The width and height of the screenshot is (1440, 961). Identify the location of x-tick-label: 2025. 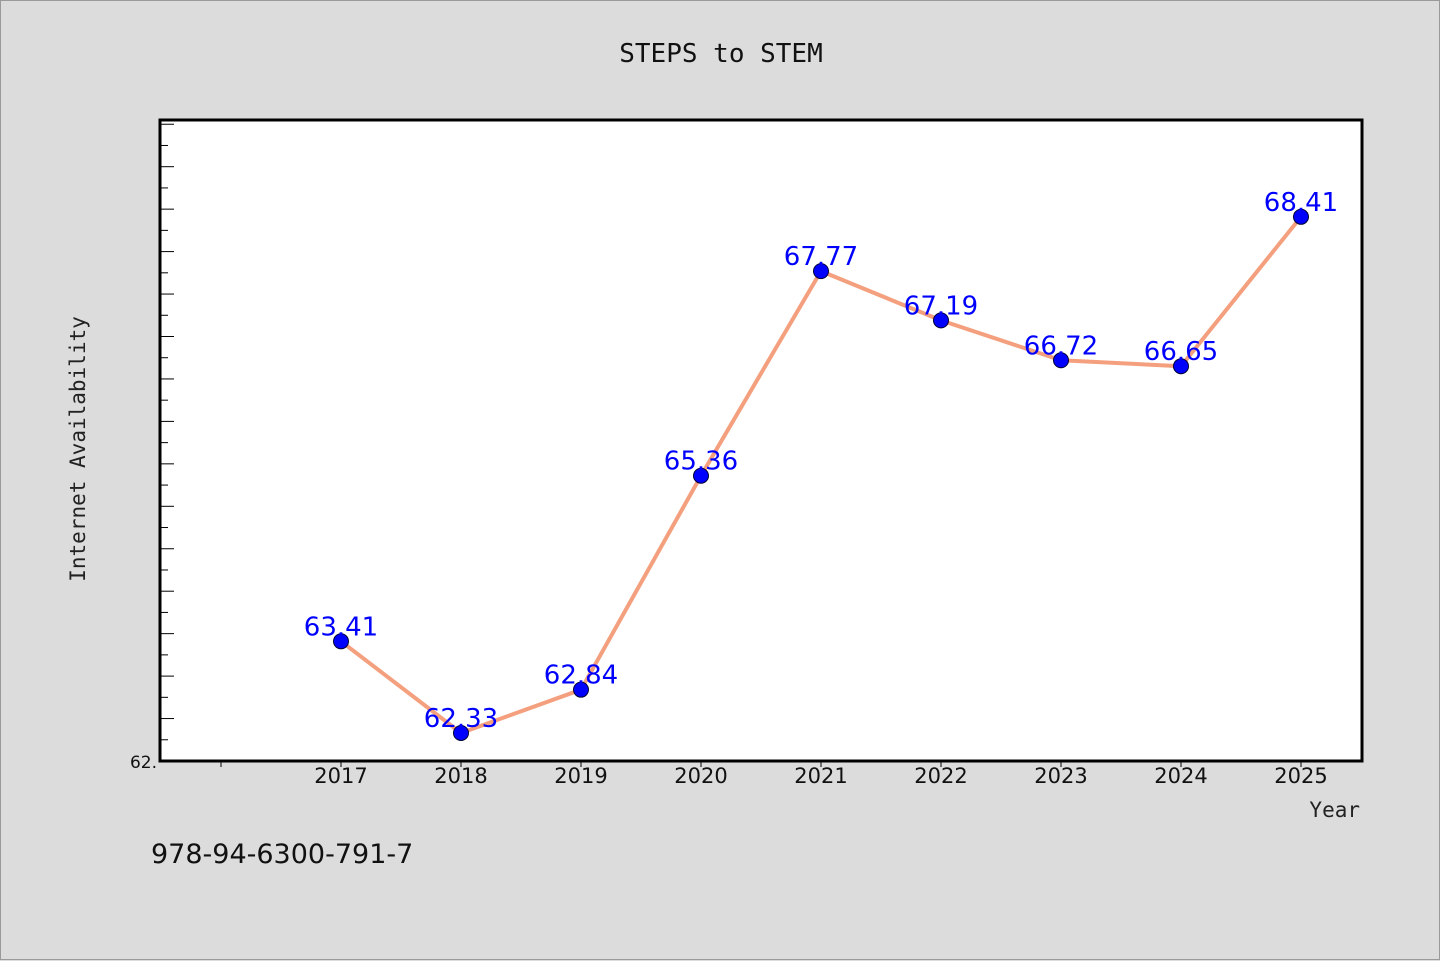
(1300, 776).